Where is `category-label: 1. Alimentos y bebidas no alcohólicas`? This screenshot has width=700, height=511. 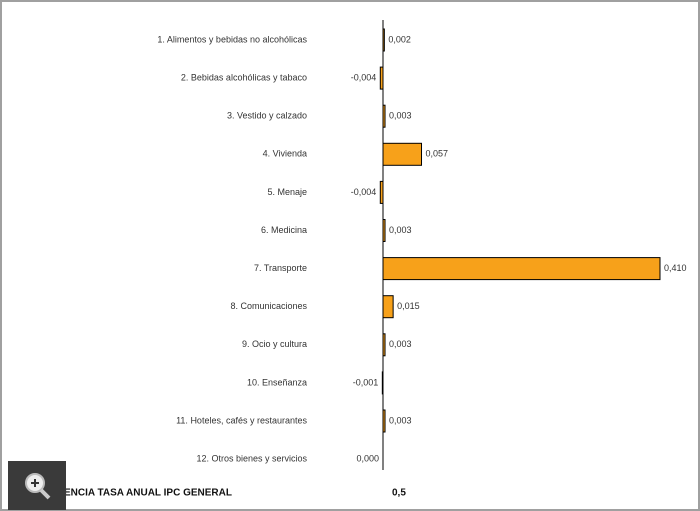 category-label: 1. Alimentos y bebidas no alcohólicas is located at coordinates (232, 39).